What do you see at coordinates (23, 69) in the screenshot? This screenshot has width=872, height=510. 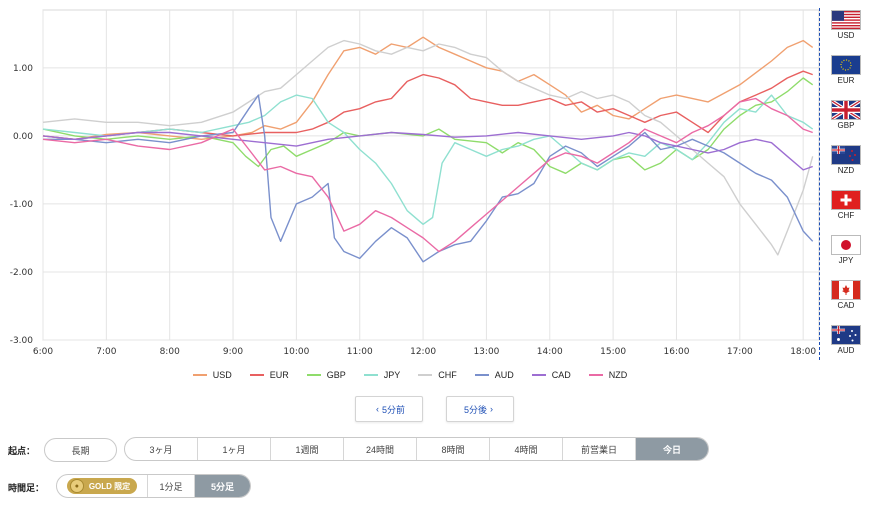 I see `y-tick-label: 1.00` at bounding box center [23, 69].